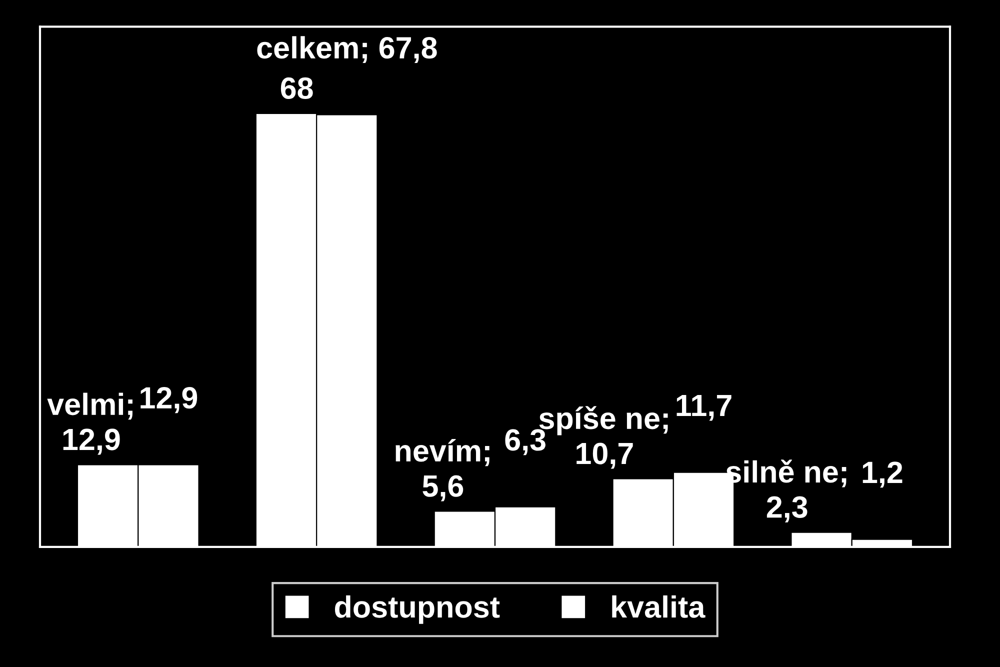  I want to click on data-label: 1,2, so click(882, 475).